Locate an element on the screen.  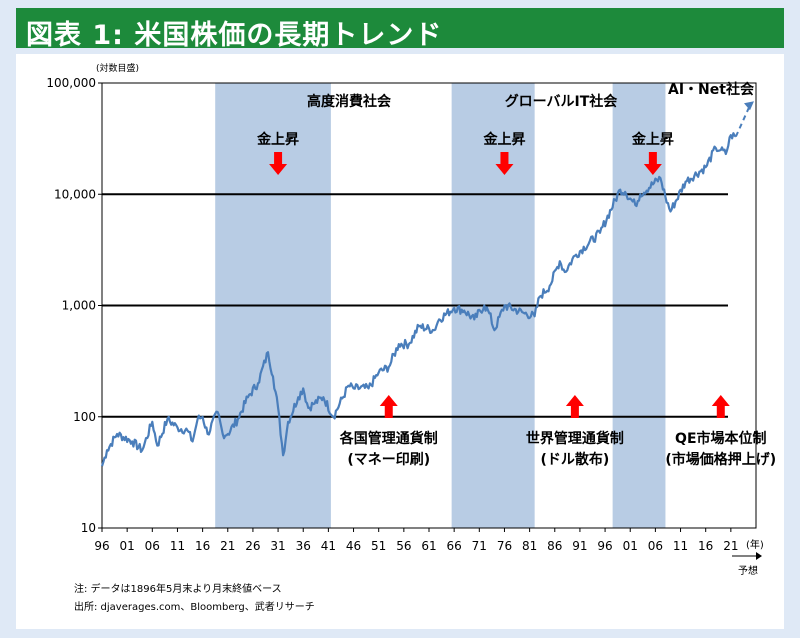
y-tick-label: 10 is located at coordinates (88, 528).